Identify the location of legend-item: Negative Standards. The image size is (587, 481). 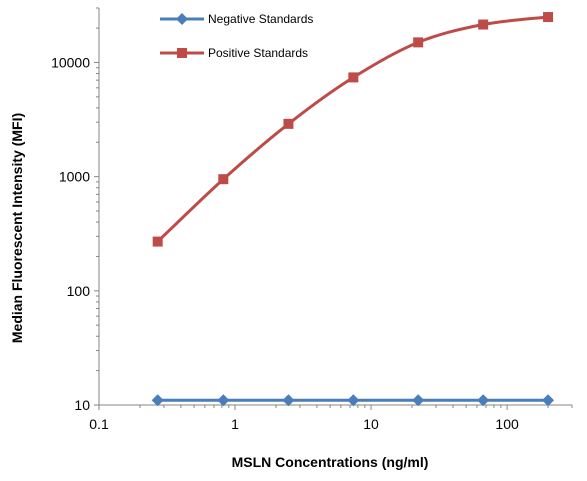
(236, 19).